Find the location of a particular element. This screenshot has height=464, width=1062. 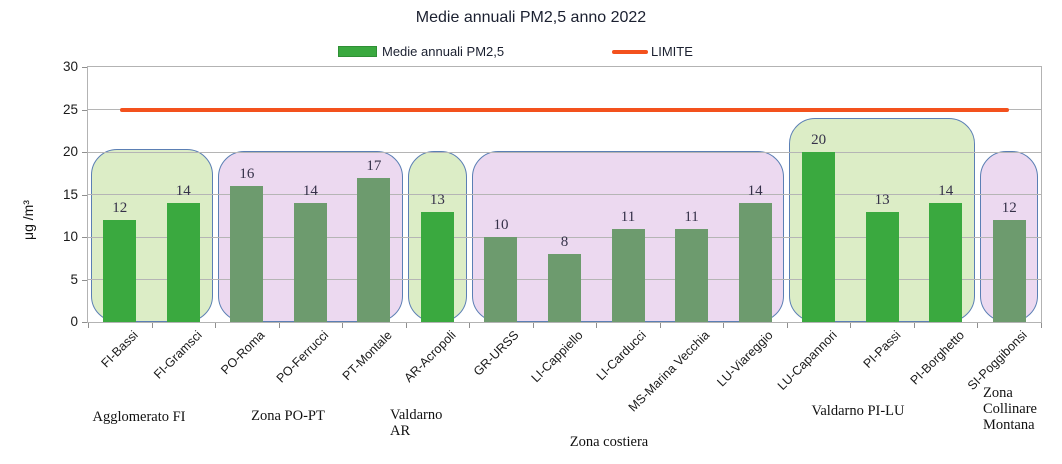

value-label-ar-acropoli: 13 is located at coordinates (437, 199).